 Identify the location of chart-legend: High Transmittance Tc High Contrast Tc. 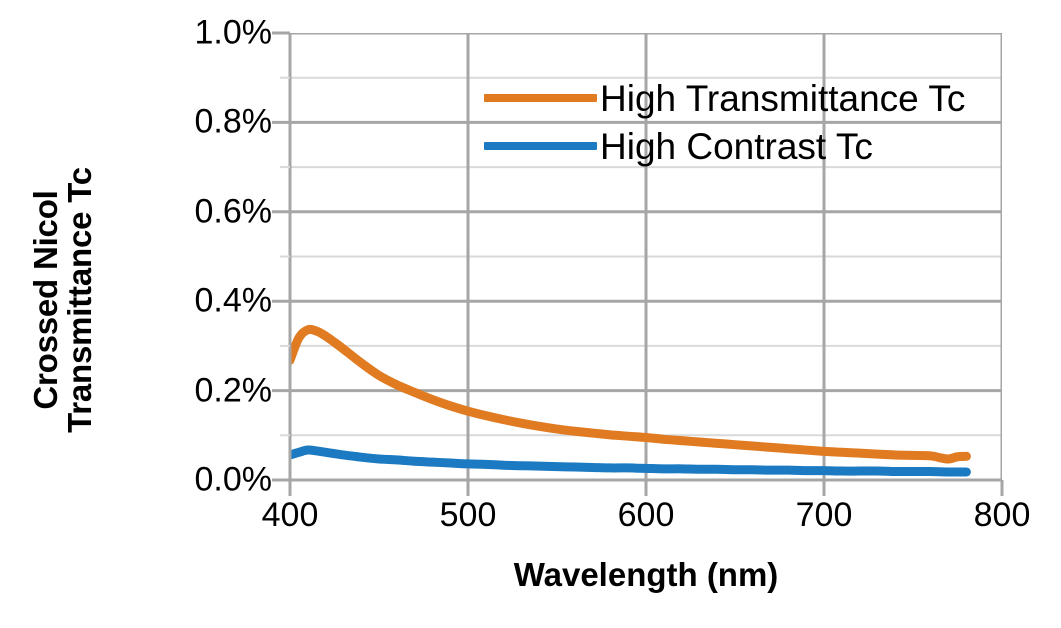
(725, 122).